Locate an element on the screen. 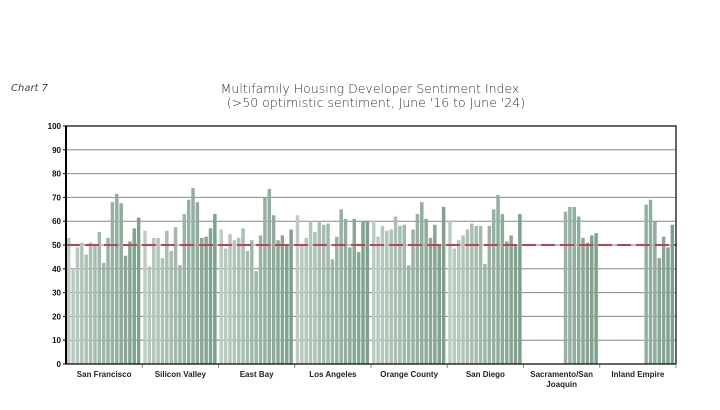  y-tick-label: 20 is located at coordinates (56, 316).